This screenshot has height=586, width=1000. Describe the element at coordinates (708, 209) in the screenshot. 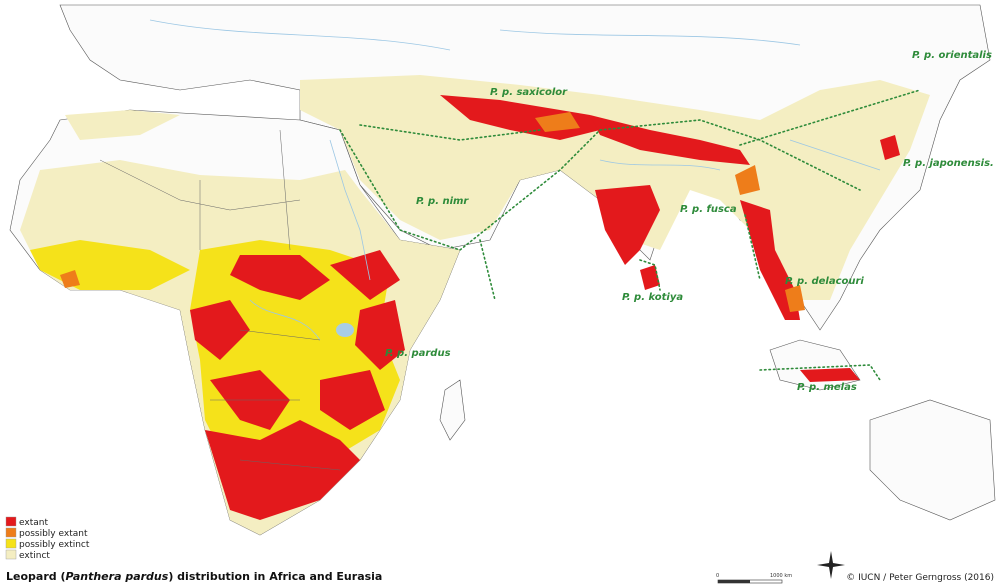

I see `subspecies-label: P. p. fusca` at that location.